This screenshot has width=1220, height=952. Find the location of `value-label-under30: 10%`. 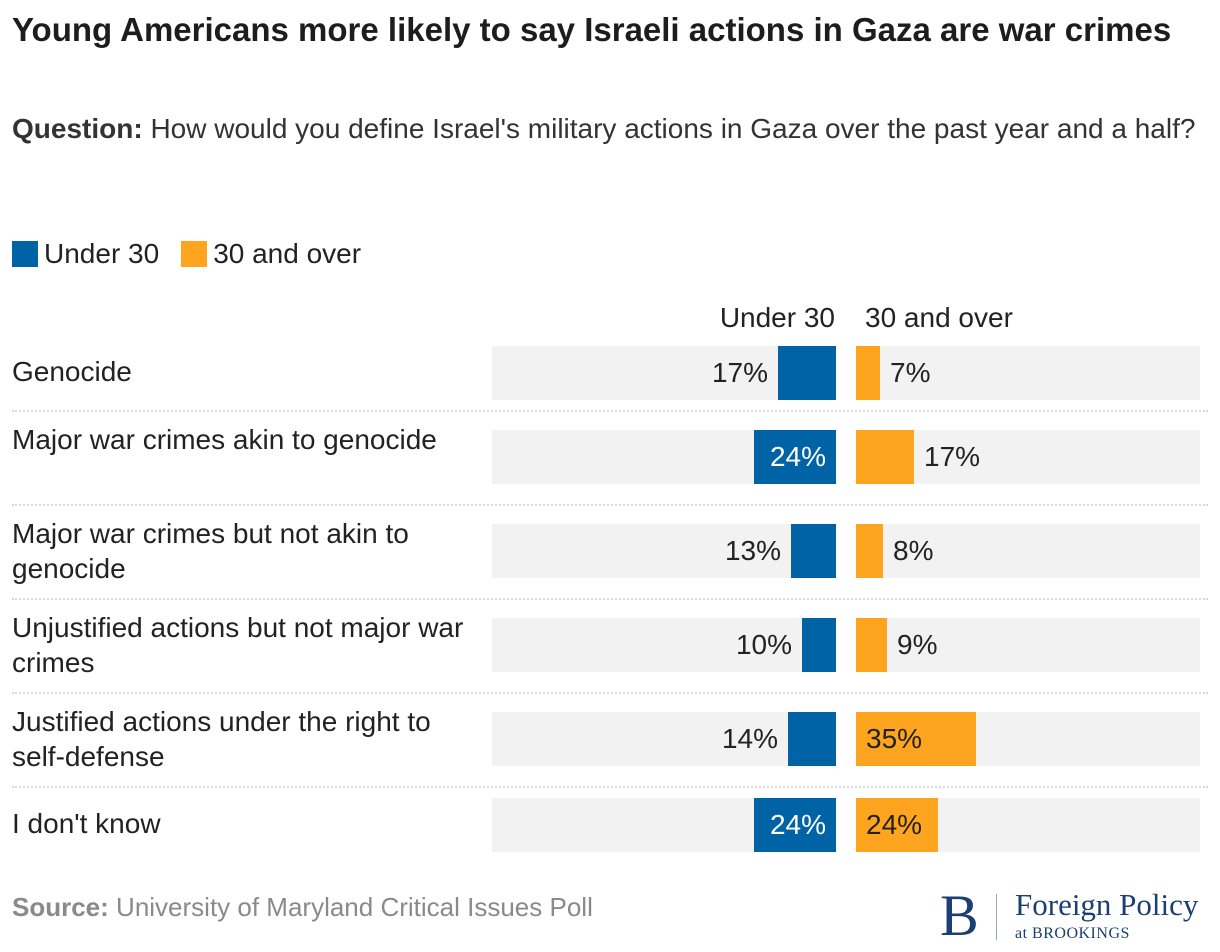

value-label-under30: 10% is located at coordinates (763, 644).